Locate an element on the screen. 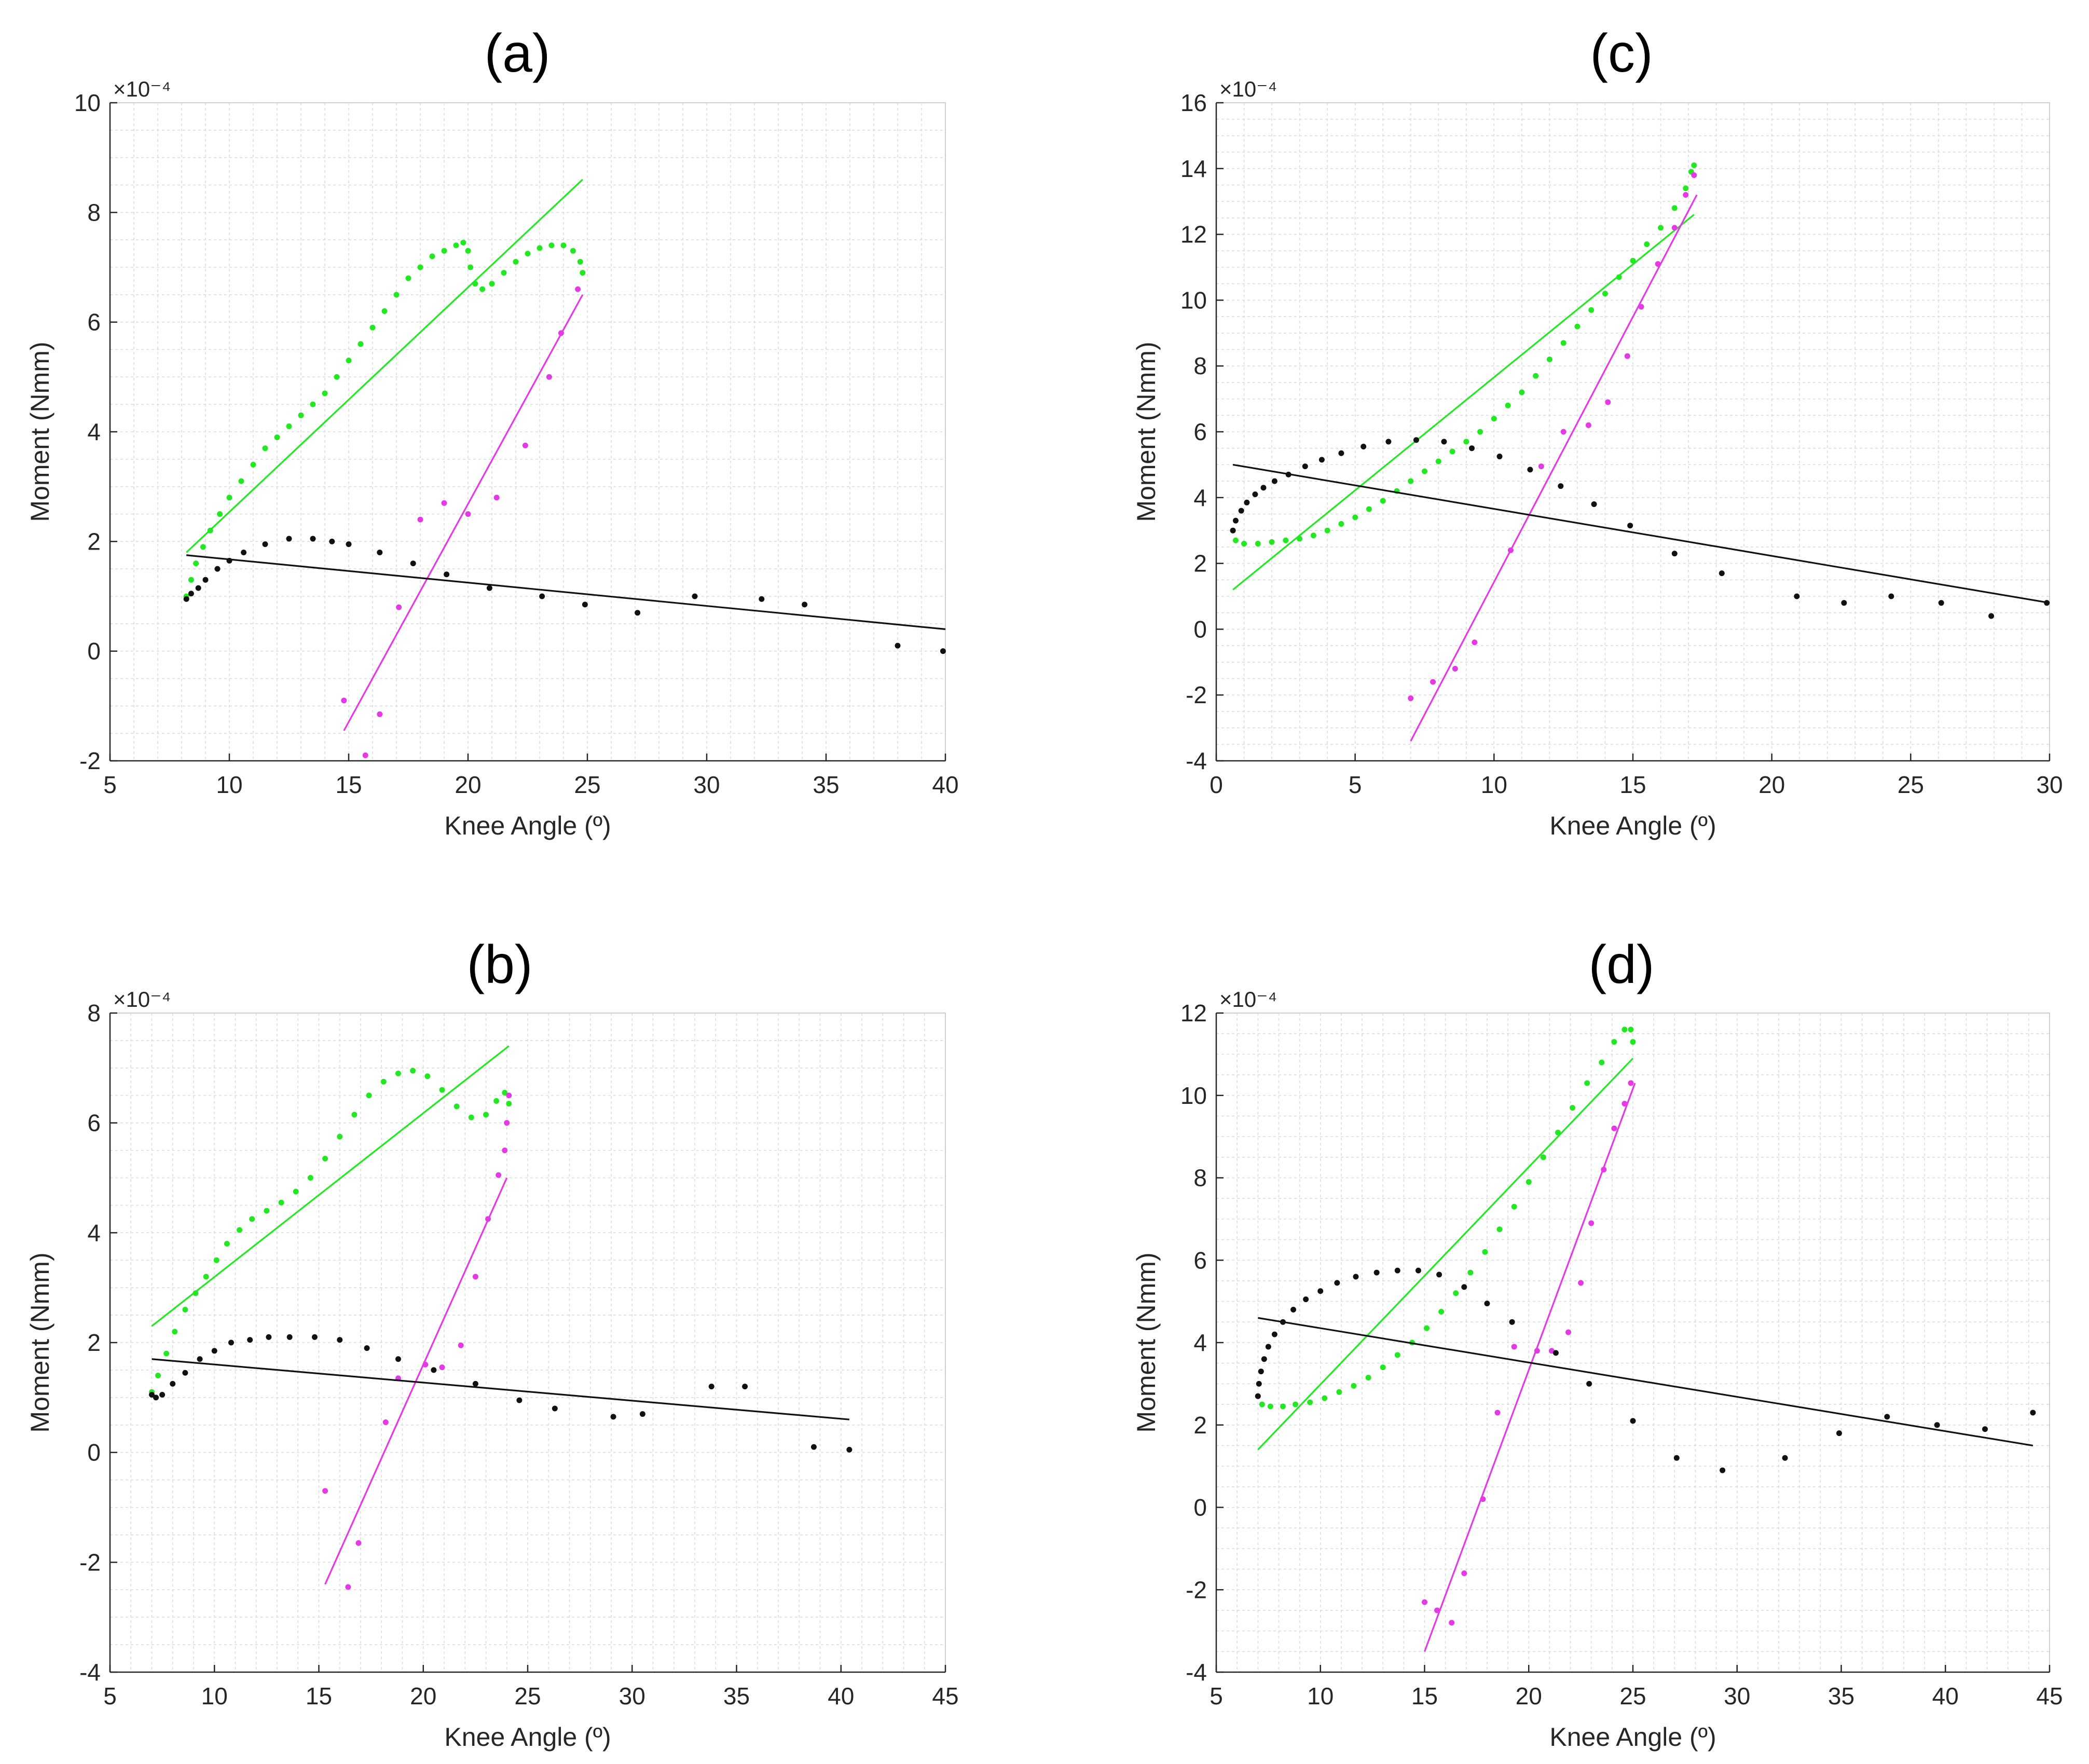  panel-title: (c) is located at coordinates (1621, 53).